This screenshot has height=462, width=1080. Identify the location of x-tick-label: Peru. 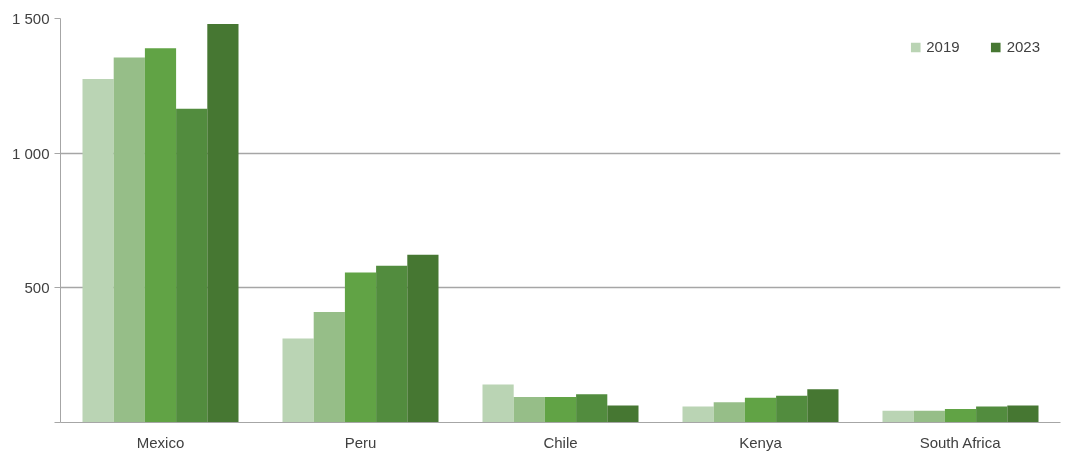
(360, 442).